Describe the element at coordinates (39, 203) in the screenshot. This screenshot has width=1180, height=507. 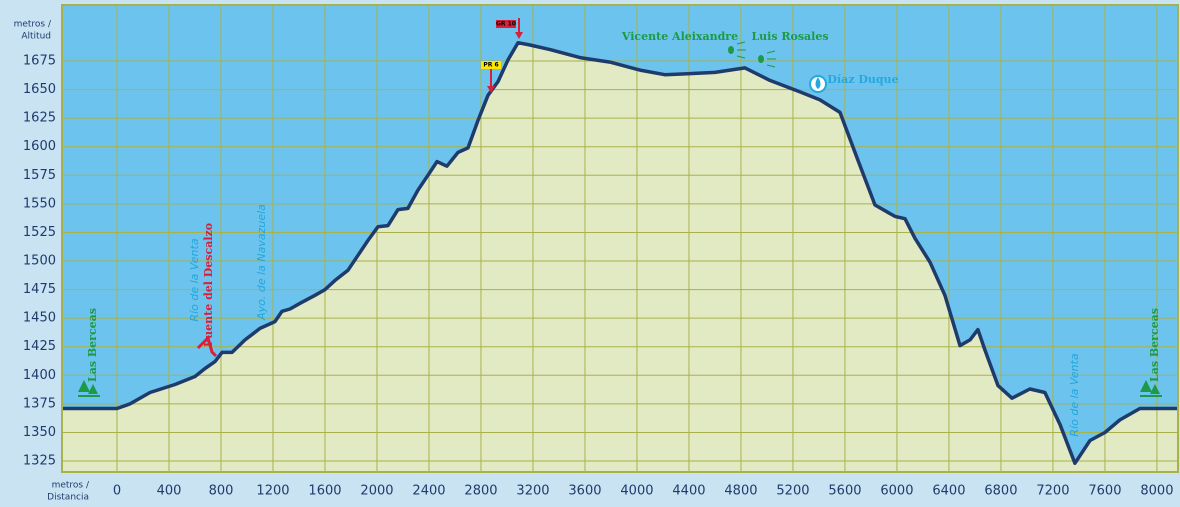
I see `y-tick-label: 1550` at that location.